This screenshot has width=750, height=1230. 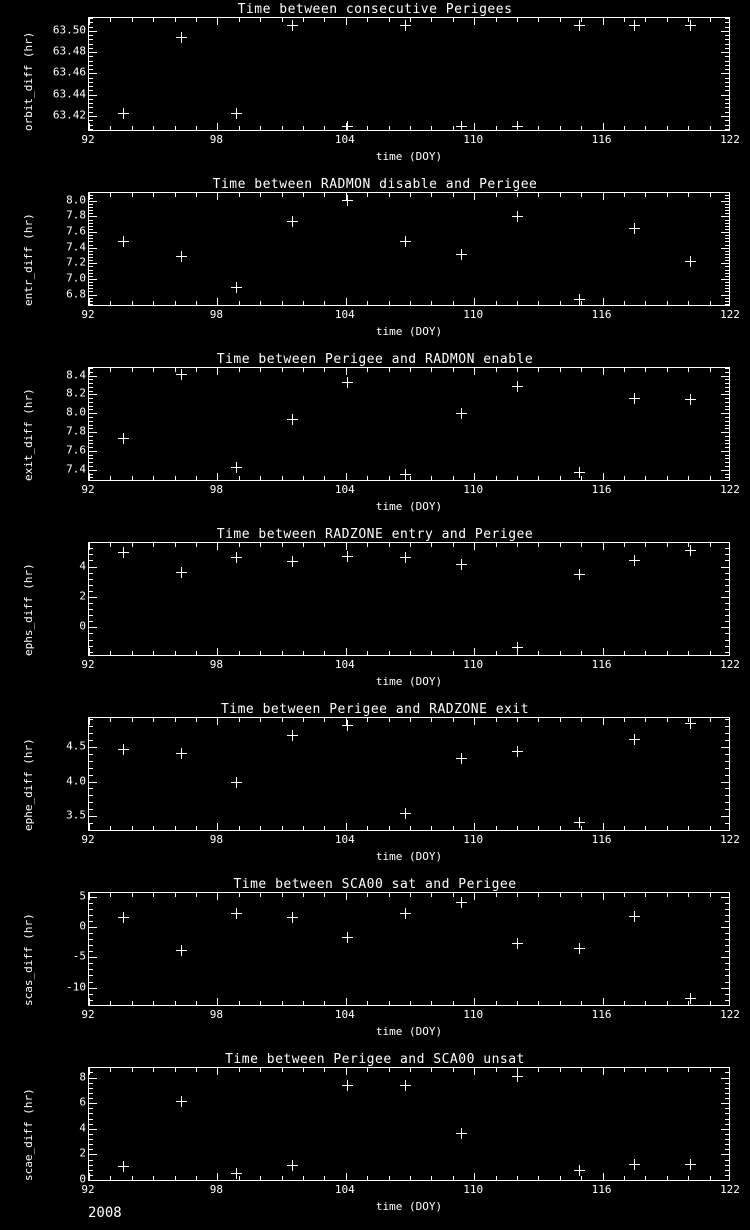 What do you see at coordinates (409, 331) in the screenshot?
I see `x-axis-title-1: time (DOY)` at bounding box center [409, 331].